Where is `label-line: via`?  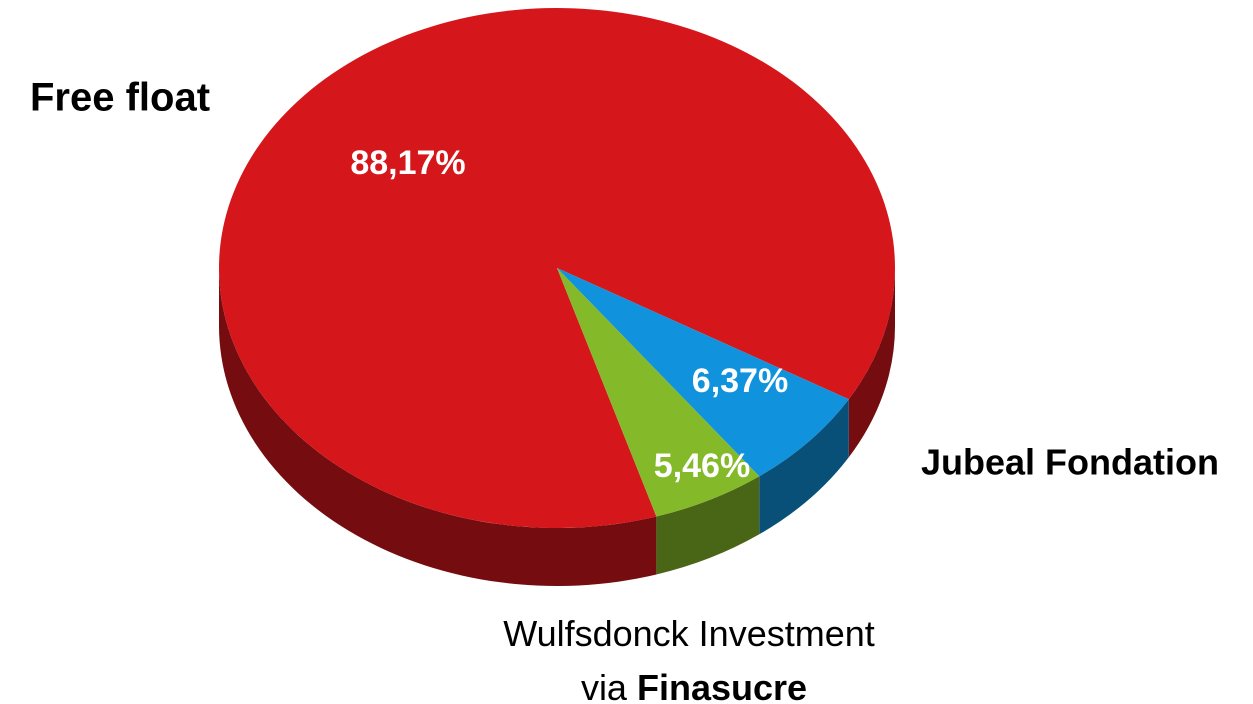
label-line: via is located at coordinates (609, 685).